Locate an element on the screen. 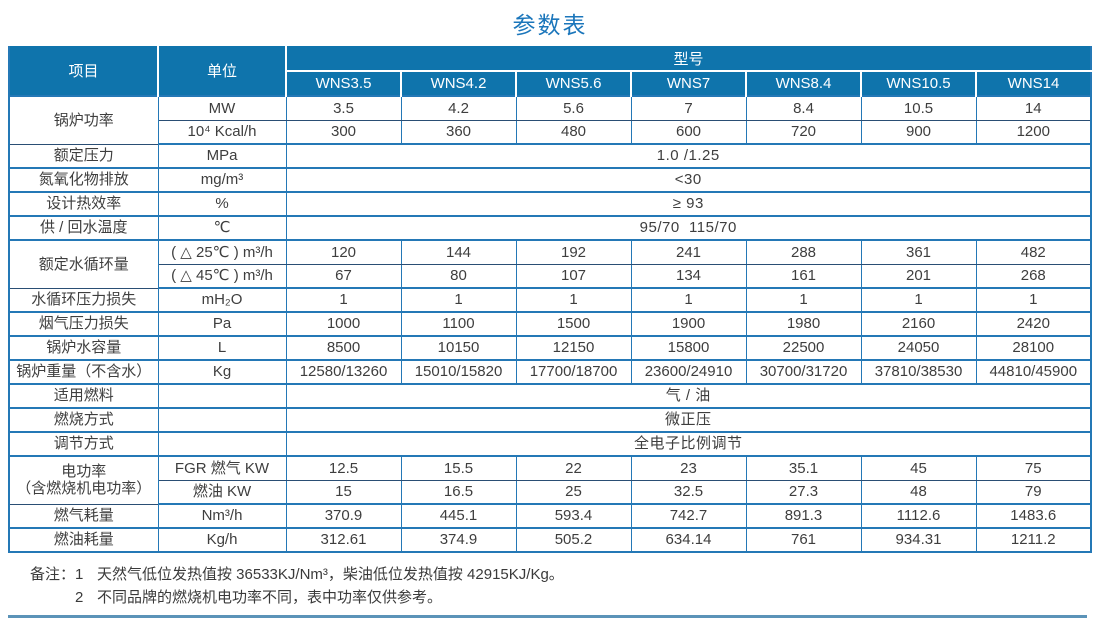 This screenshot has height=630, width=1100. row-label: 设计热效率 is located at coordinates (83, 204).